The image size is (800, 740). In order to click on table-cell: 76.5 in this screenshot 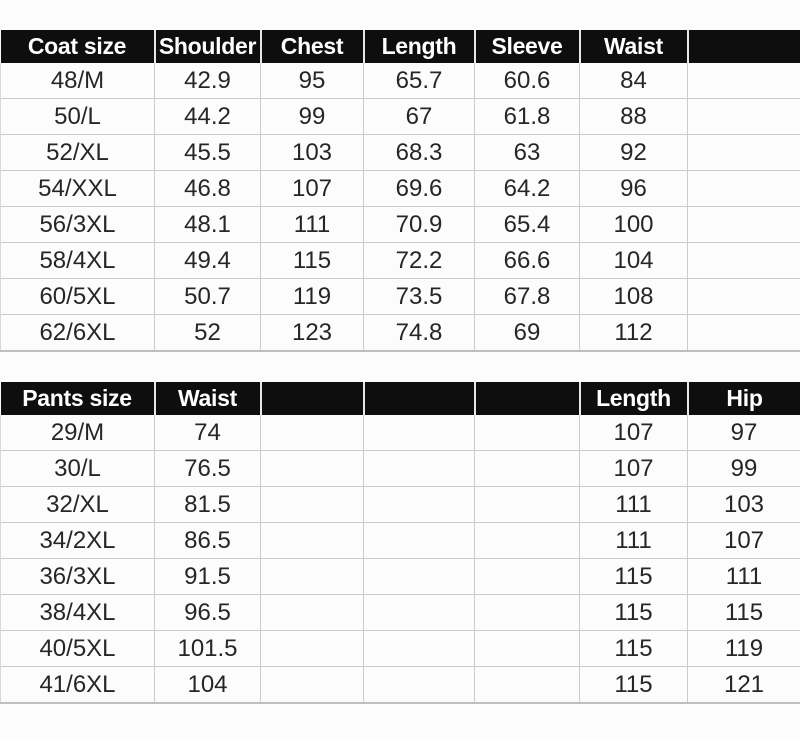, I will do `click(208, 469)`.